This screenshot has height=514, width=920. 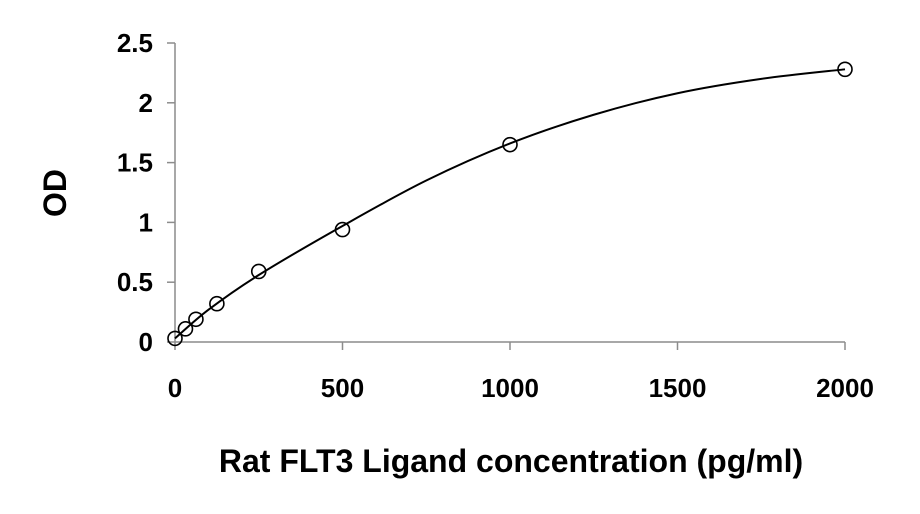 I want to click on x-tick-label: 500, so click(x=342, y=388).